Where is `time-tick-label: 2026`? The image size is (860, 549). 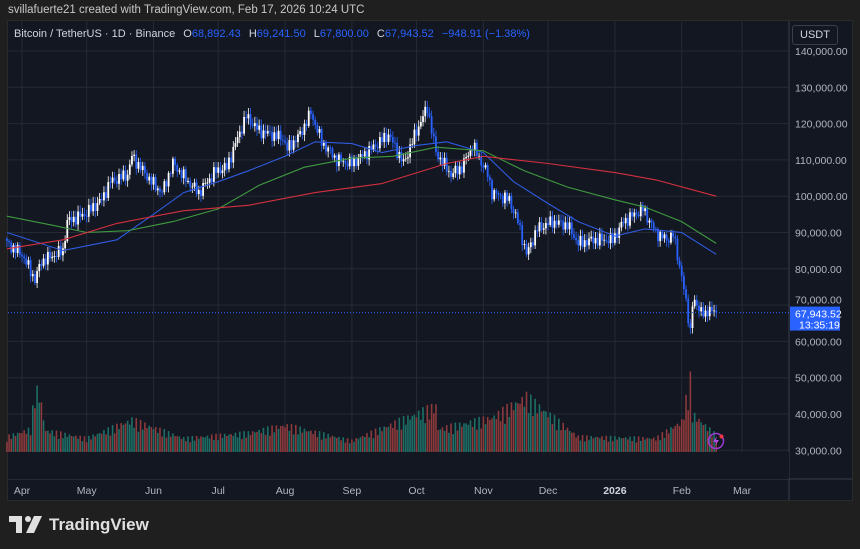 time-tick-label: 2026 is located at coordinates (615, 491).